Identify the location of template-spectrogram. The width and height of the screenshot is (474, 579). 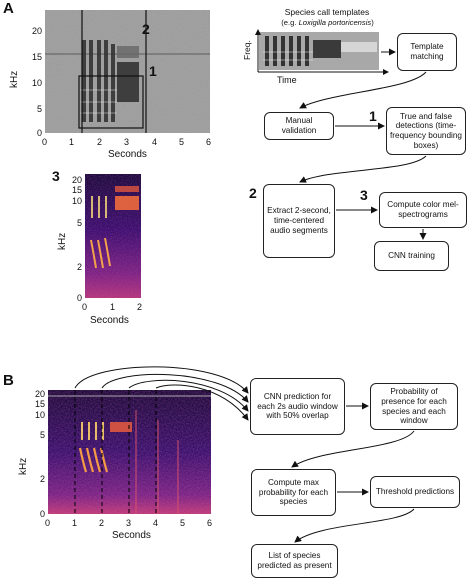
(319, 51).